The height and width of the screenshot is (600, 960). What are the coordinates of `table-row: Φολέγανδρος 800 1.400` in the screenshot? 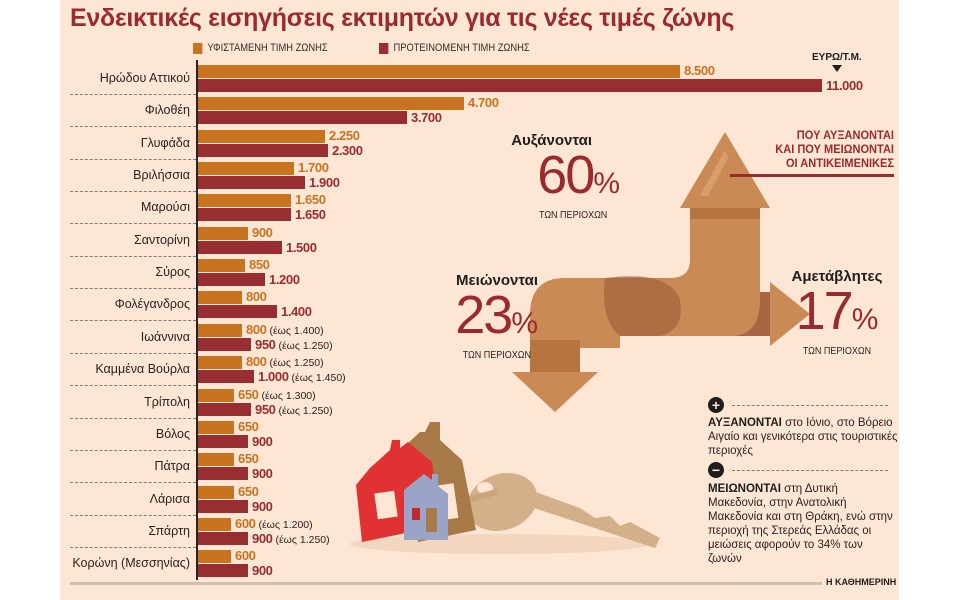 It's located at (479, 305).